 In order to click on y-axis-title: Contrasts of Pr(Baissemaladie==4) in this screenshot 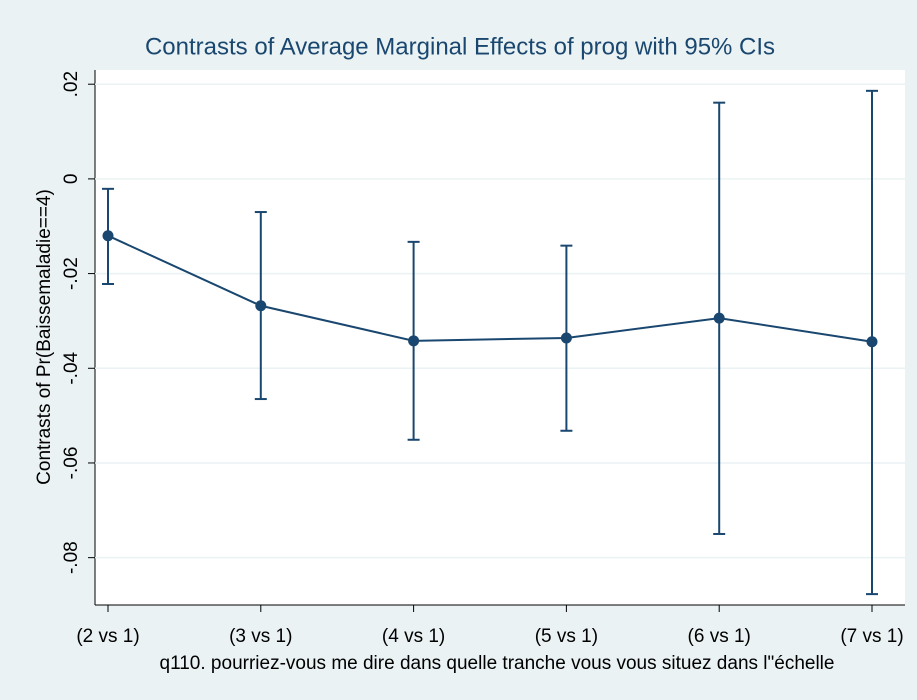, I will do `click(44, 337)`.